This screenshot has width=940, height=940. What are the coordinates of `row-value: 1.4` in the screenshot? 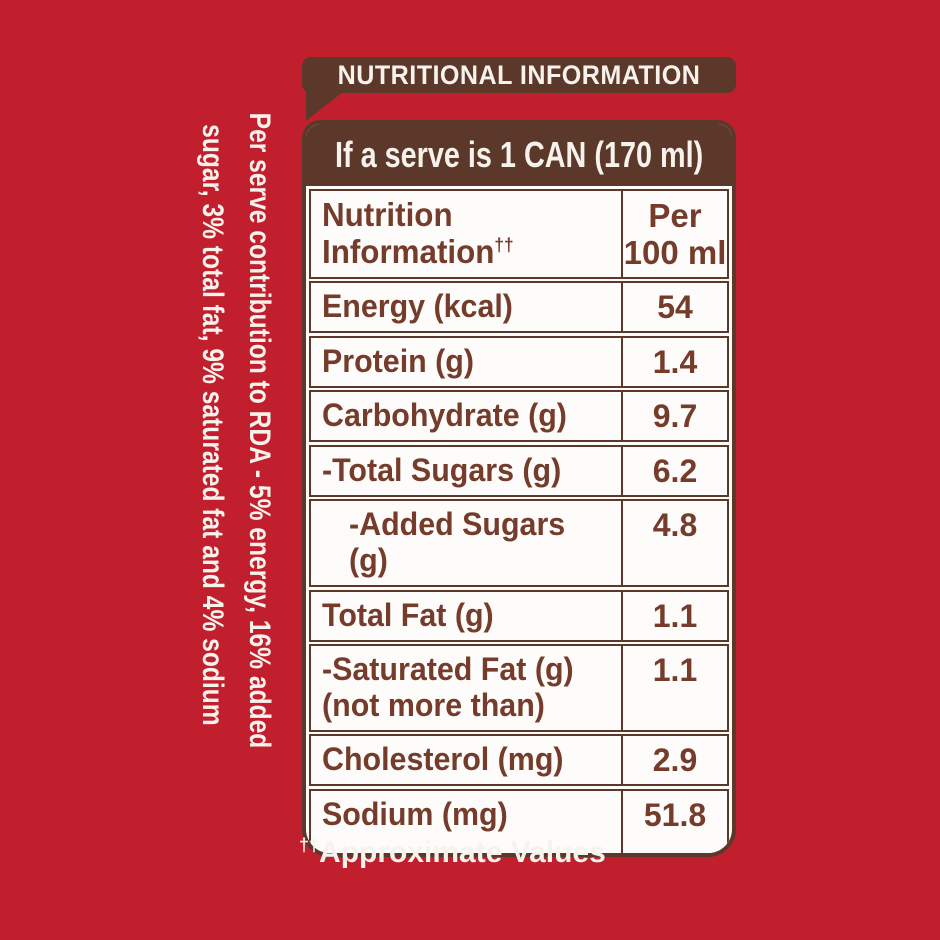 It's located at (674, 361).